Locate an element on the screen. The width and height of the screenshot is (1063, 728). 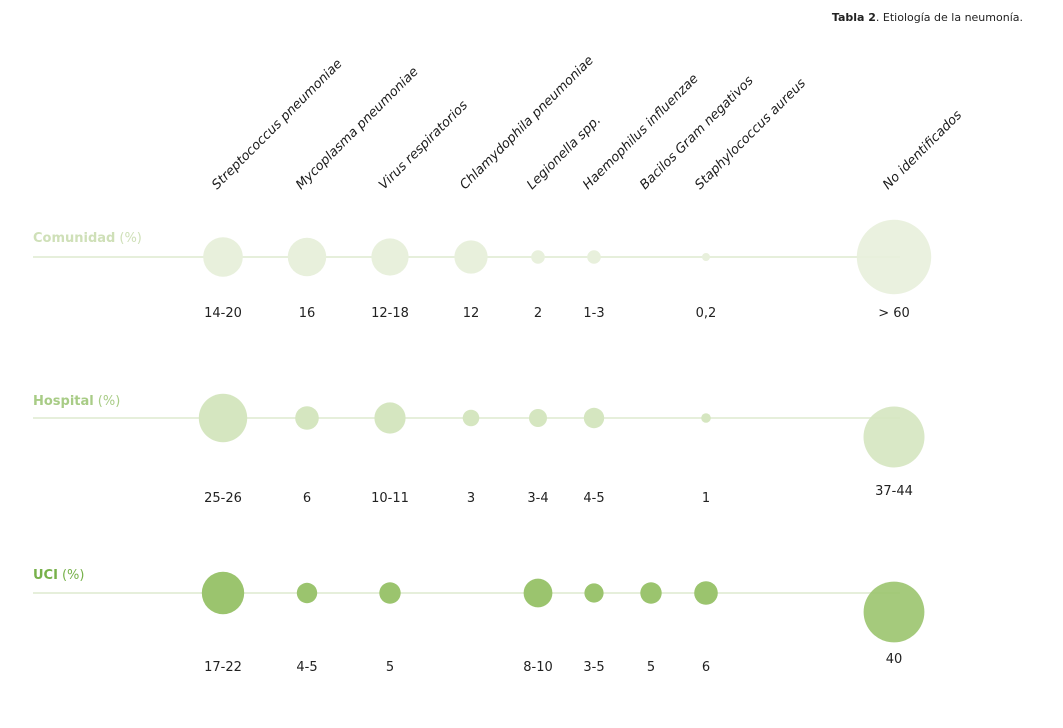
column-label-chlamydophila-pneumoniae: Chlamydophila pneumoniae is located at coordinates (527, 123).